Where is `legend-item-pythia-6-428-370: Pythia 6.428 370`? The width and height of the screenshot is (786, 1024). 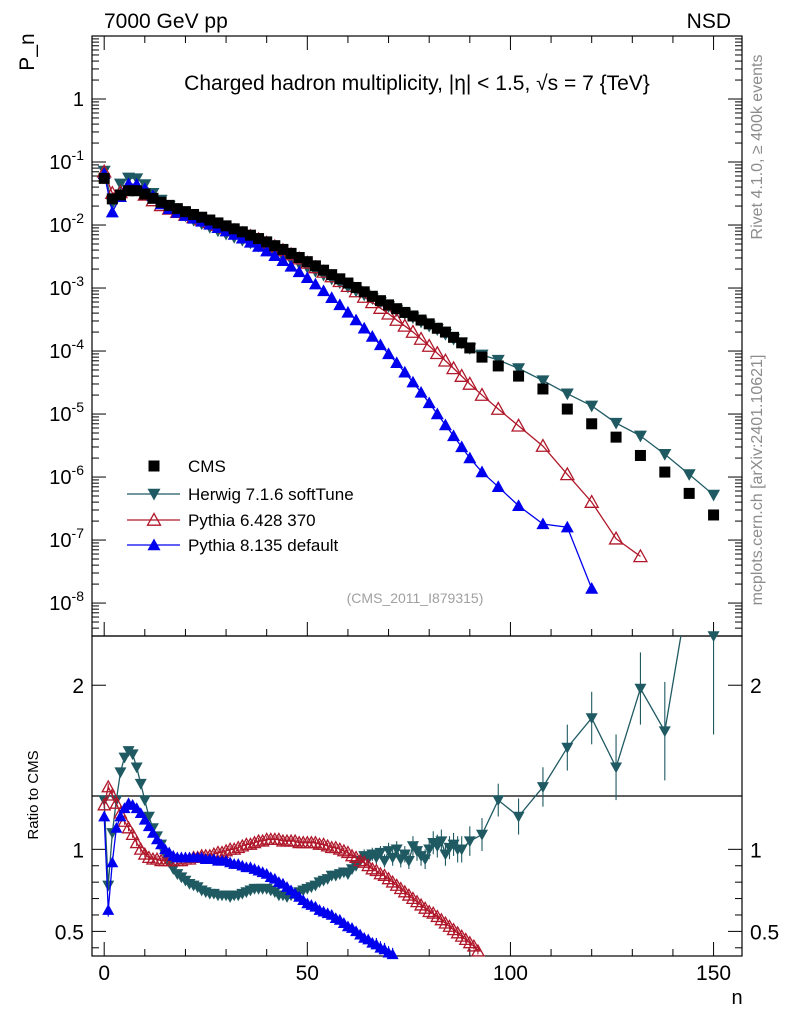 legend-item-pythia-6-428-370: Pythia 6.428 370 is located at coordinates (221, 520).